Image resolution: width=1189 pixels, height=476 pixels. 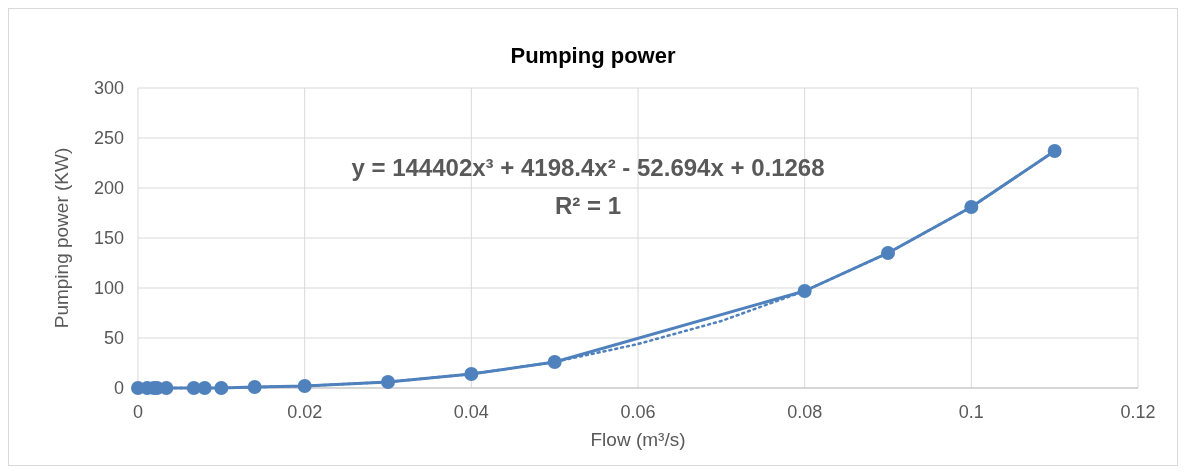 What do you see at coordinates (138, 412) in the screenshot?
I see `x-tick-label: 0` at bounding box center [138, 412].